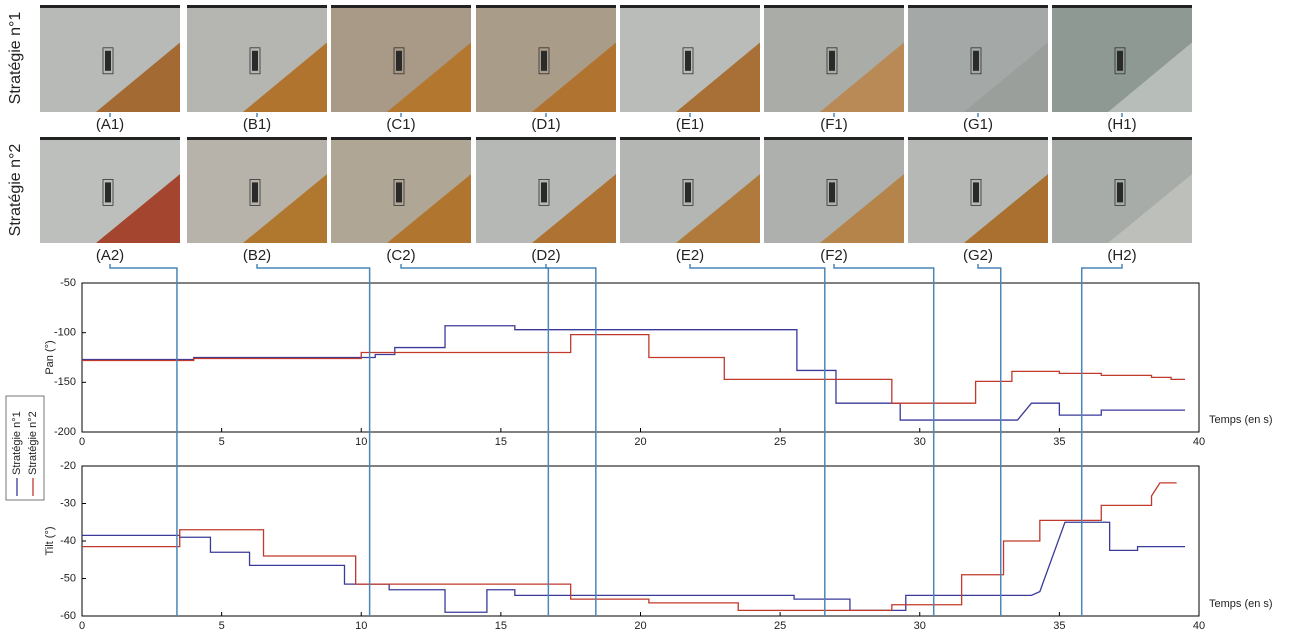  I want to click on x-tick-label: 0, so click(82, 626).